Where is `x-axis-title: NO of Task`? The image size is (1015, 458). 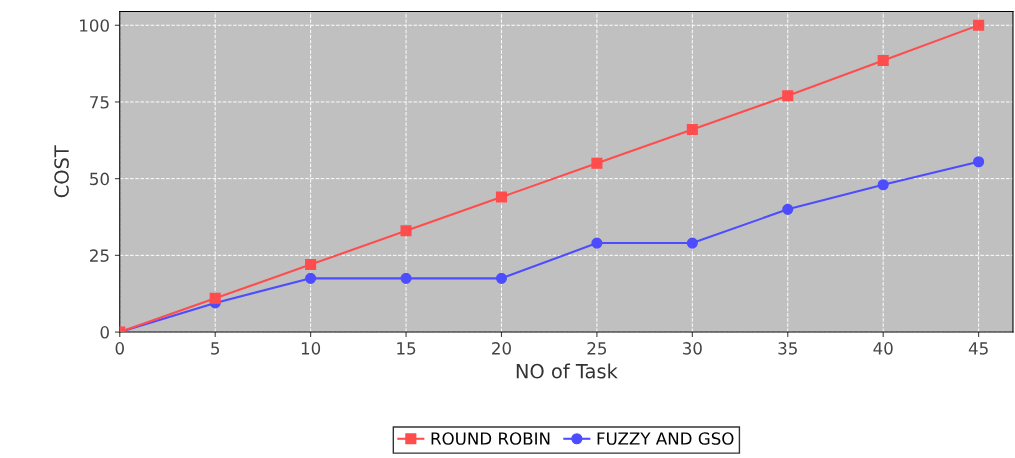
x-axis-title: NO of Task is located at coordinates (567, 371).